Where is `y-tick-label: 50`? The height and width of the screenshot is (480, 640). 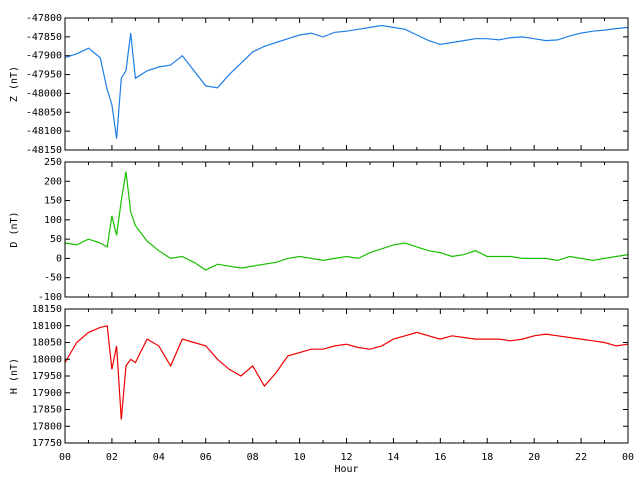
y-tick-label: 50 is located at coordinates (56, 239).